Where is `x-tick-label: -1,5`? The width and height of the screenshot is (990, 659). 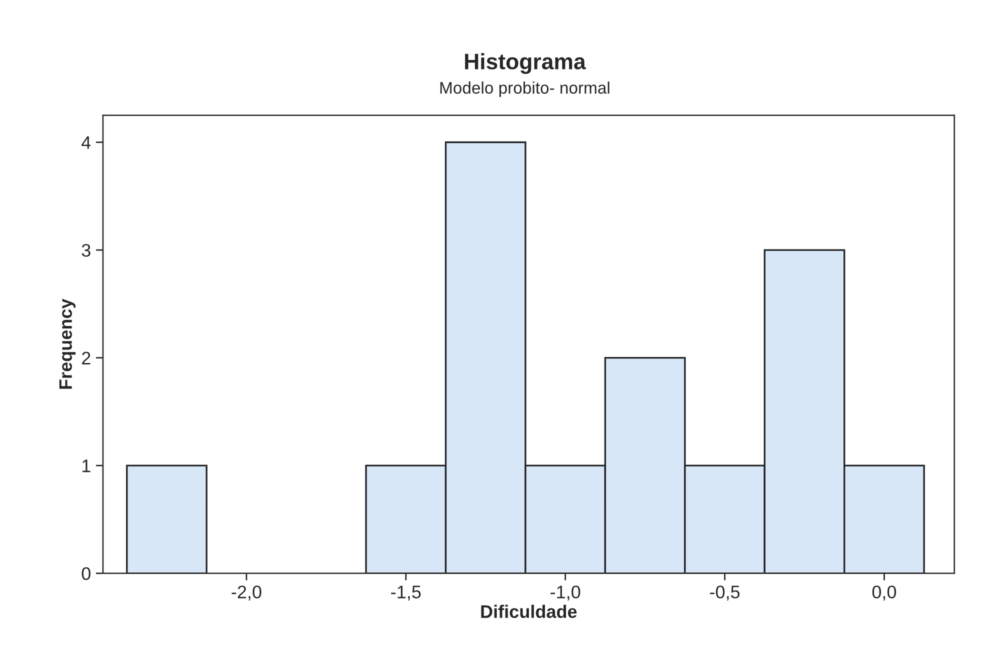
x-tick-label: -1,5 is located at coordinates (406, 593).